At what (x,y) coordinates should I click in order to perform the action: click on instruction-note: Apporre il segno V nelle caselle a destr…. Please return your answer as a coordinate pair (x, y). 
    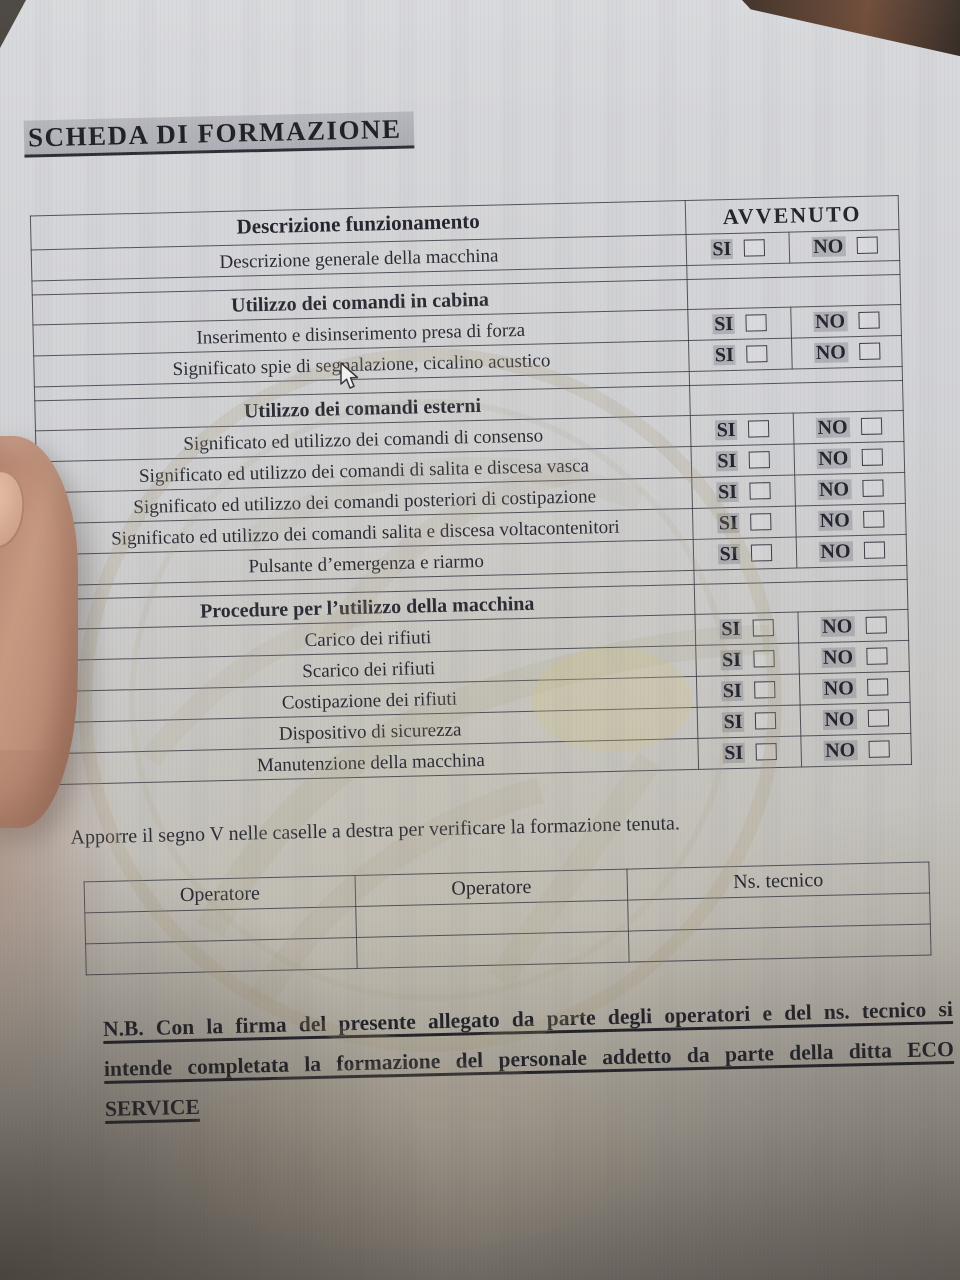
    Looking at the image, I should click on (375, 830).